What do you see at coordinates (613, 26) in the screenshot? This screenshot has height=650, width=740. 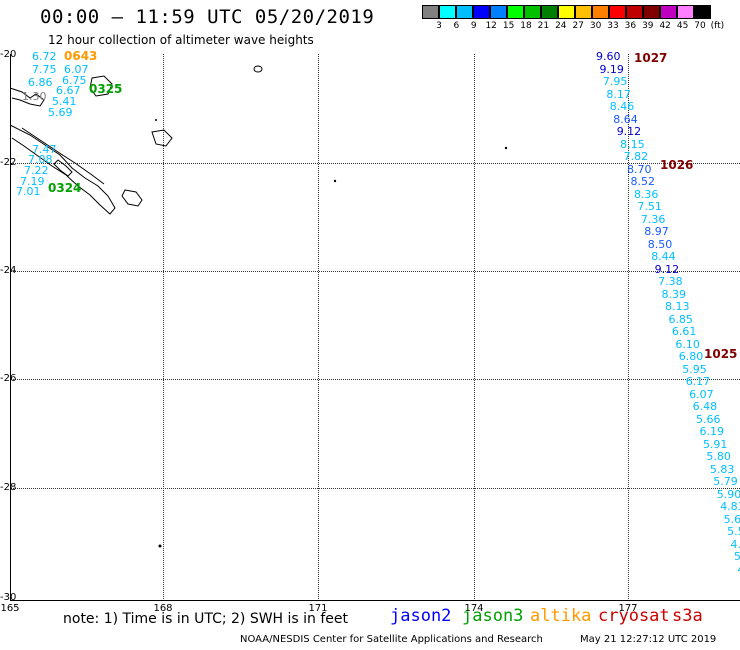 I see `color-scale-tick: 33` at bounding box center [613, 26].